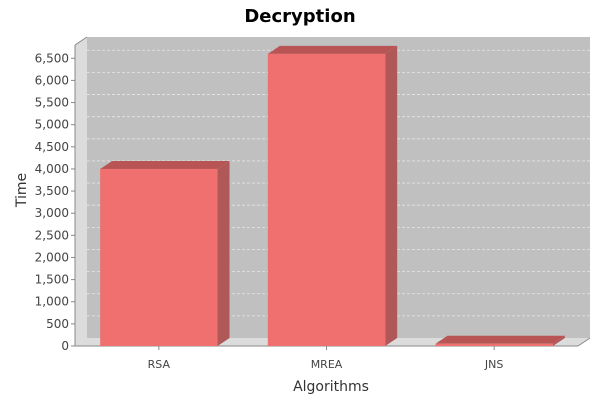 Image resolution: width=600 pixels, height=400 pixels. I want to click on x-axis-right-edge, so click(584, 342).